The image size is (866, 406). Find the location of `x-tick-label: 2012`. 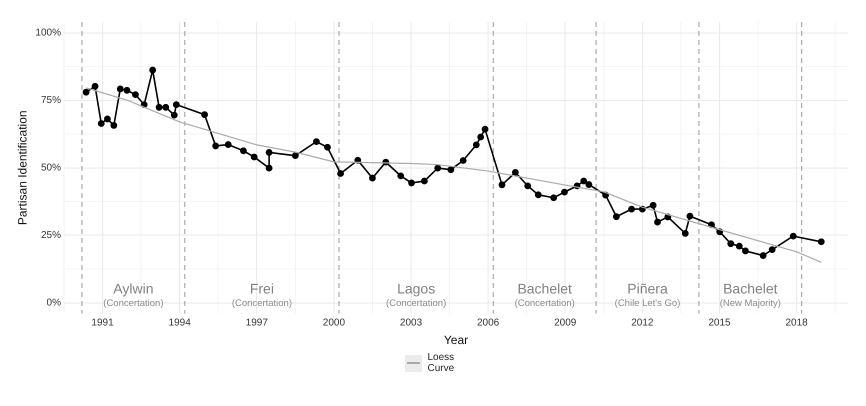

x-tick-label: 2012 is located at coordinates (642, 322).